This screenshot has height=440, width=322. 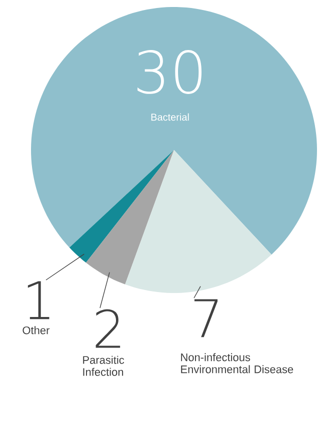 I want to click on slice-label: Bacterial, so click(x=170, y=117).